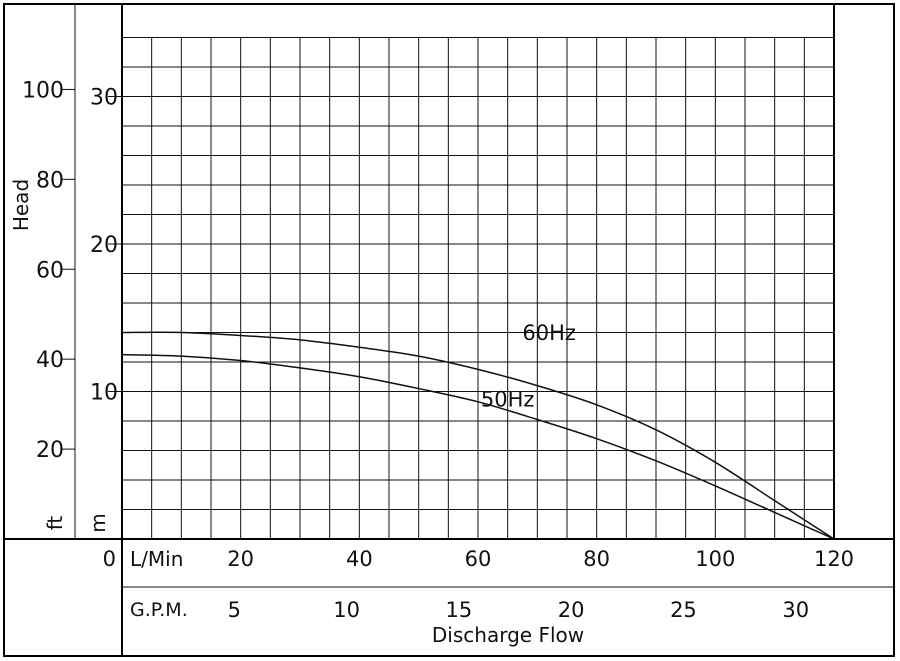 This screenshot has height=661, width=900. I want to click on ft-tick-label: 80, so click(50, 180).